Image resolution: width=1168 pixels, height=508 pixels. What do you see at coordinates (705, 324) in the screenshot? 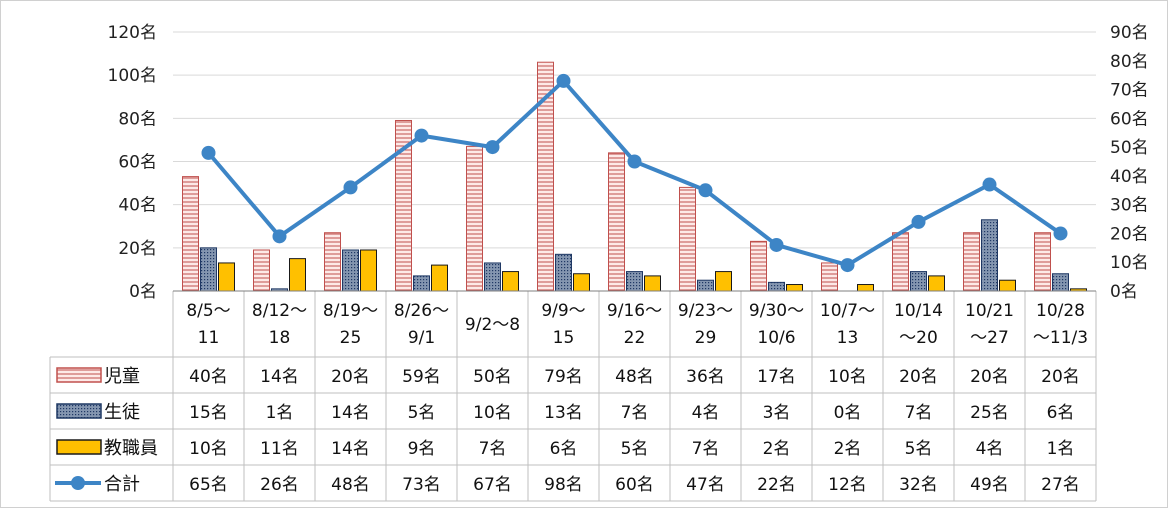
I see `category-label: 9/23～ 29` at bounding box center [705, 324].